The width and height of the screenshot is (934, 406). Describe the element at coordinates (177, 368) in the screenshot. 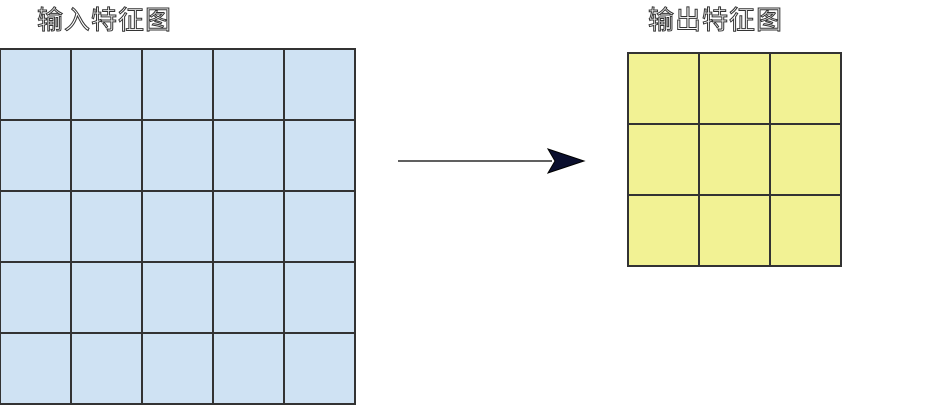

I see `input-feature-map-cell-r5-c3` at that location.